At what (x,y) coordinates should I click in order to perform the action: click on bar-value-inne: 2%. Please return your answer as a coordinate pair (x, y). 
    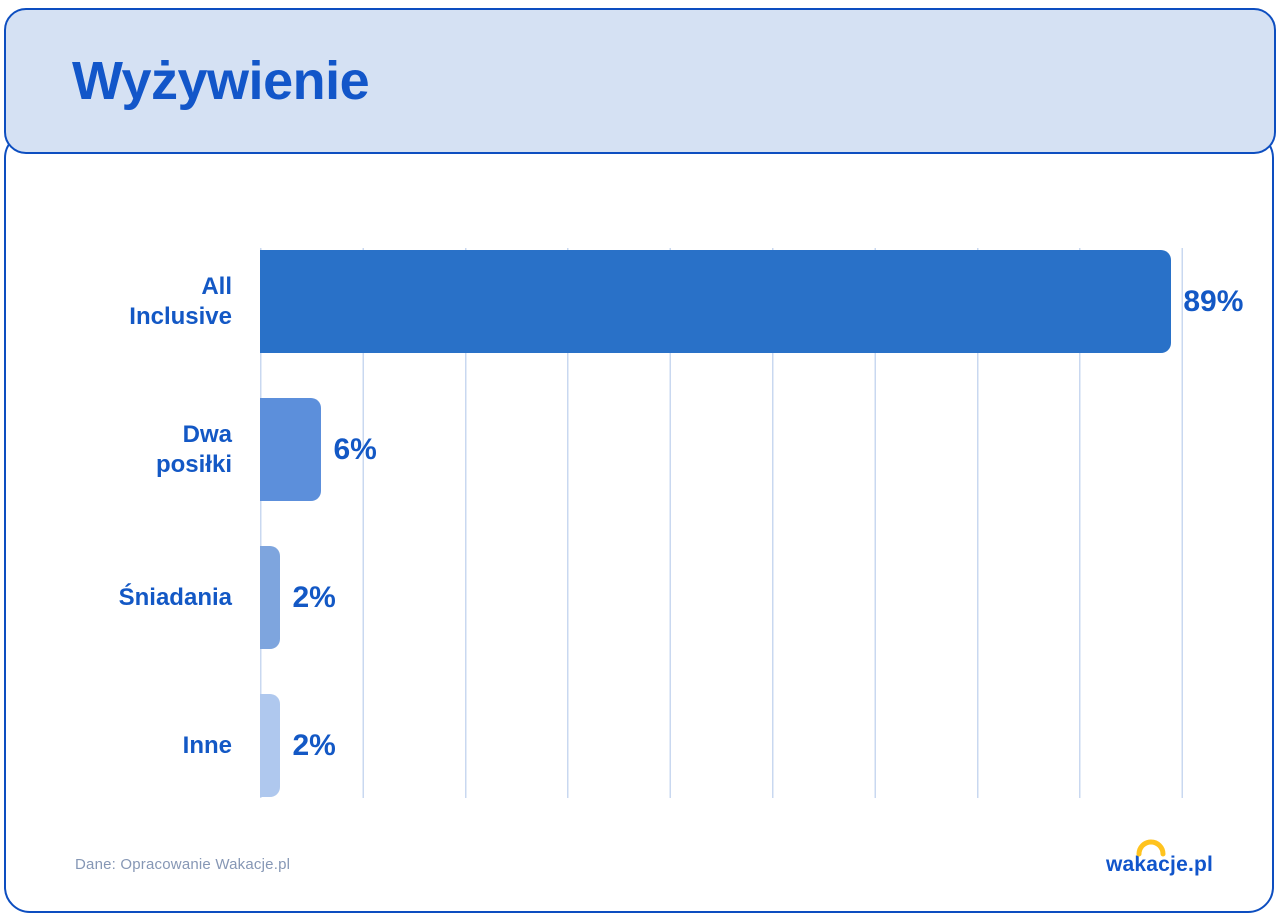
    Looking at the image, I should click on (314, 745).